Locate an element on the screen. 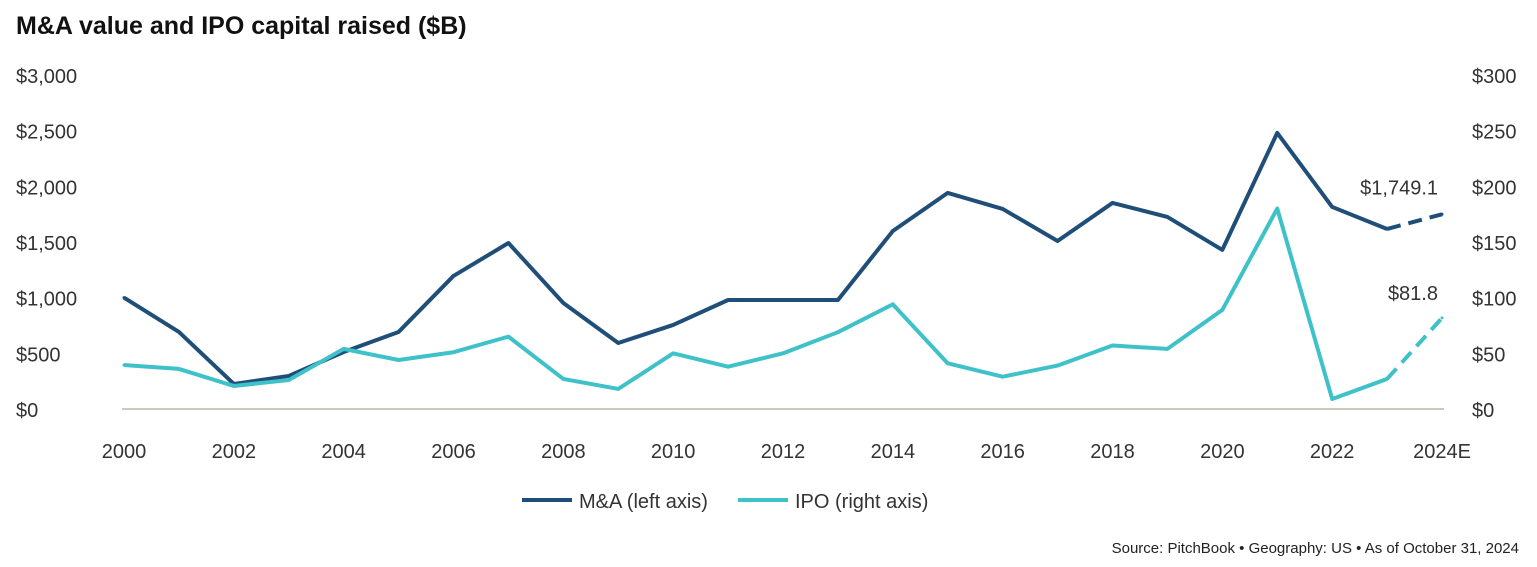  x-tick-label: 2018 is located at coordinates (1112, 452).